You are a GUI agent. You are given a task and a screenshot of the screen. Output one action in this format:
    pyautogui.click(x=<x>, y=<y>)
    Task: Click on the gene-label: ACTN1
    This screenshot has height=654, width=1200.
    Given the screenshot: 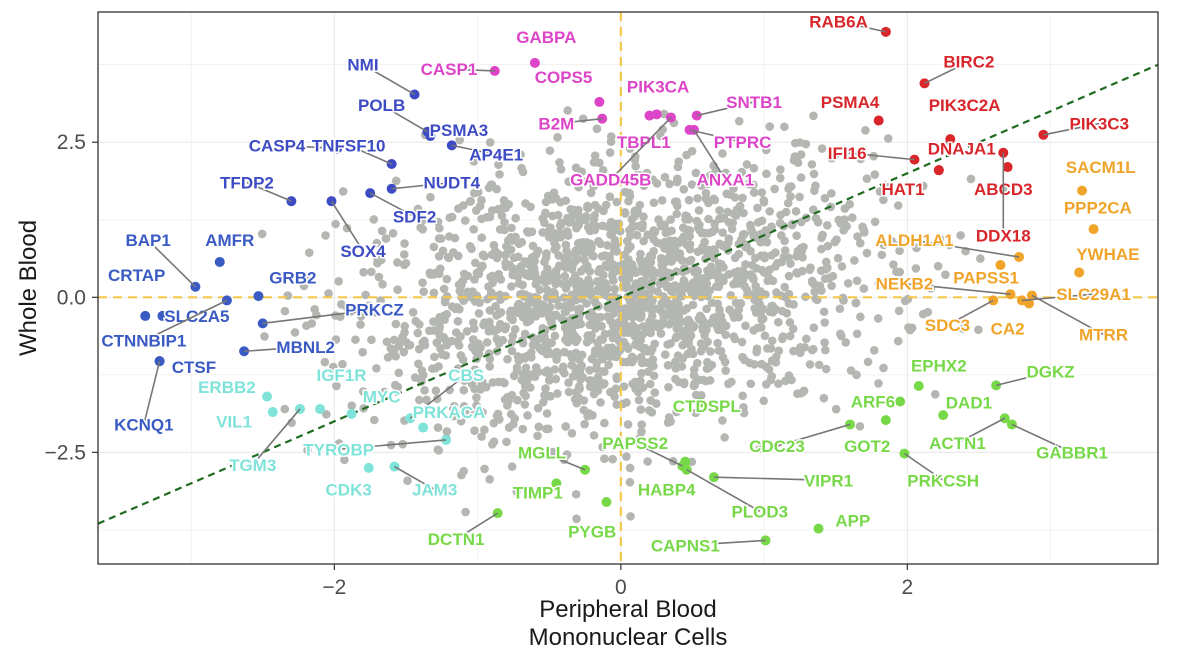 What is the action you would take?
    pyautogui.click(x=957, y=443)
    